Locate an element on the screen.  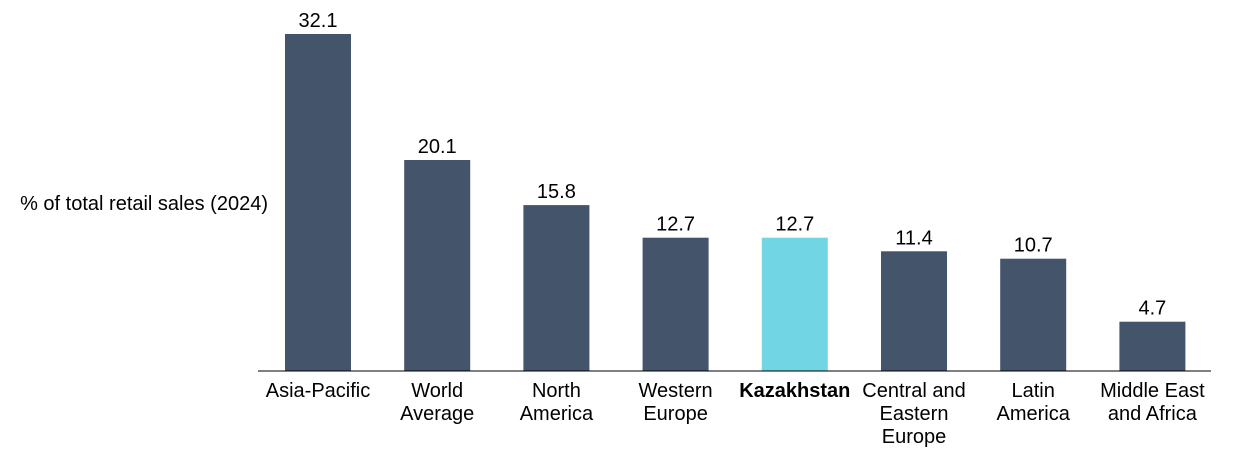
value-label-5: 11.4 is located at coordinates (913, 238).